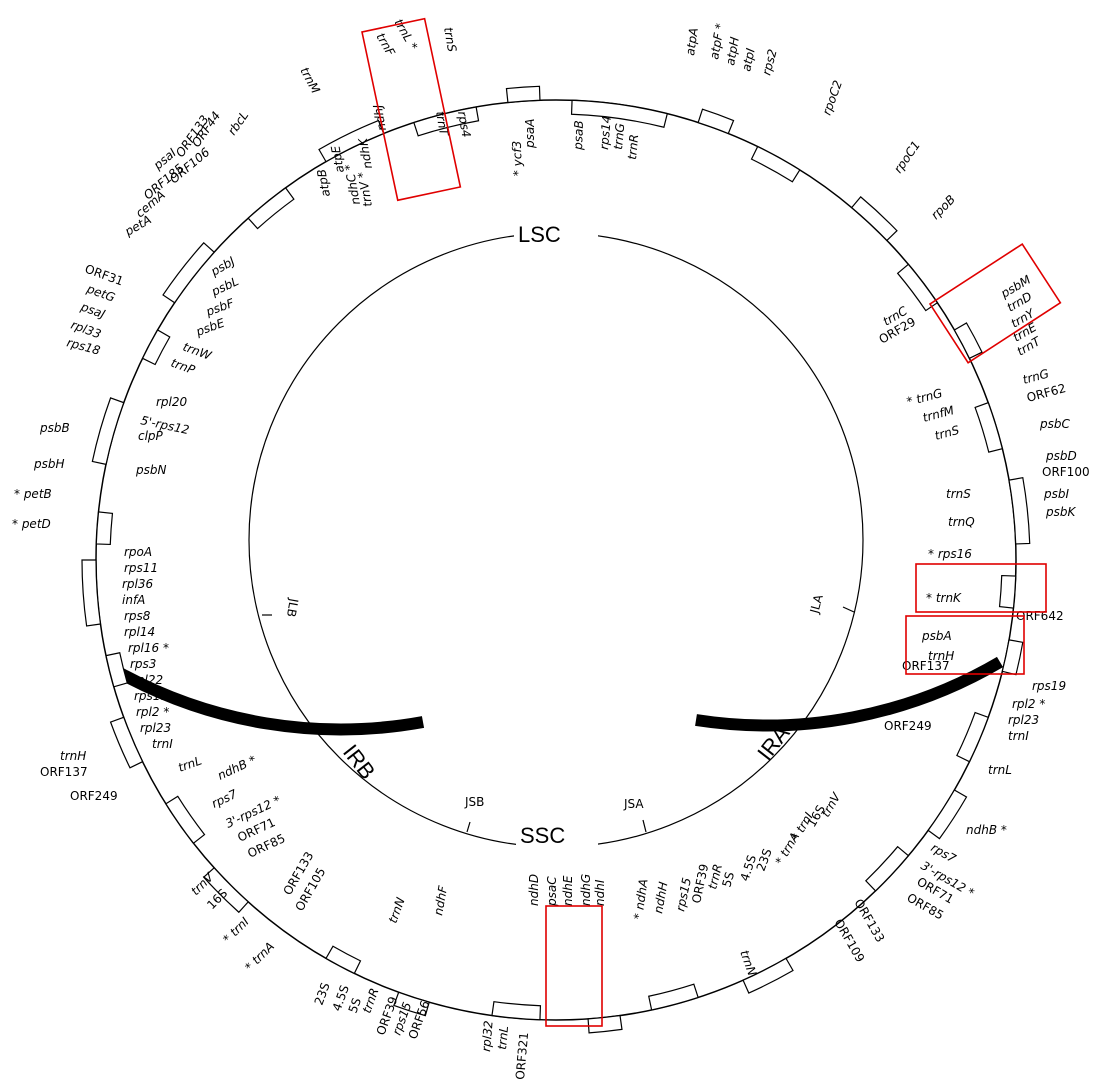 This screenshot has width=1111, height=1086. I want to click on gene-label: * trnI, so click(236, 930).